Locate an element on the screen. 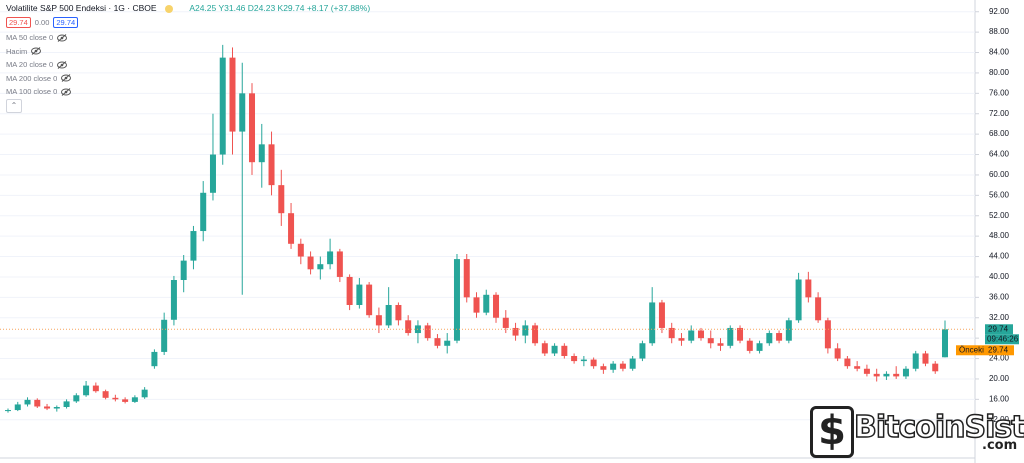  previous-price: 29.74 is located at coordinates (998, 349).